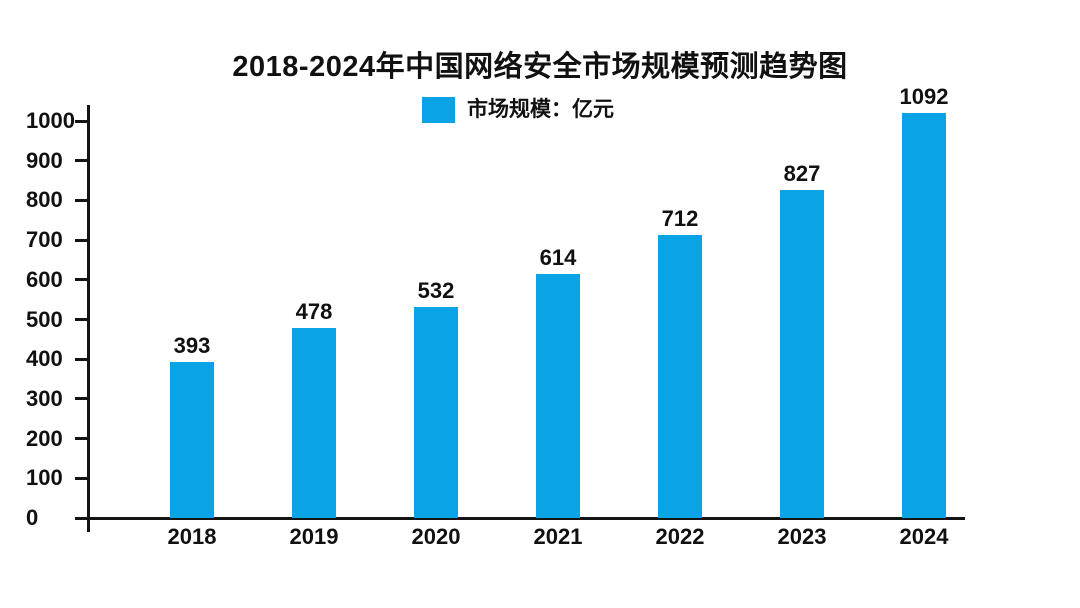 The width and height of the screenshot is (1080, 608). What do you see at coordinates (44, 240) in the screenshot?
I see `y-tick-label-700: 700` at bounding box center [44, 240].